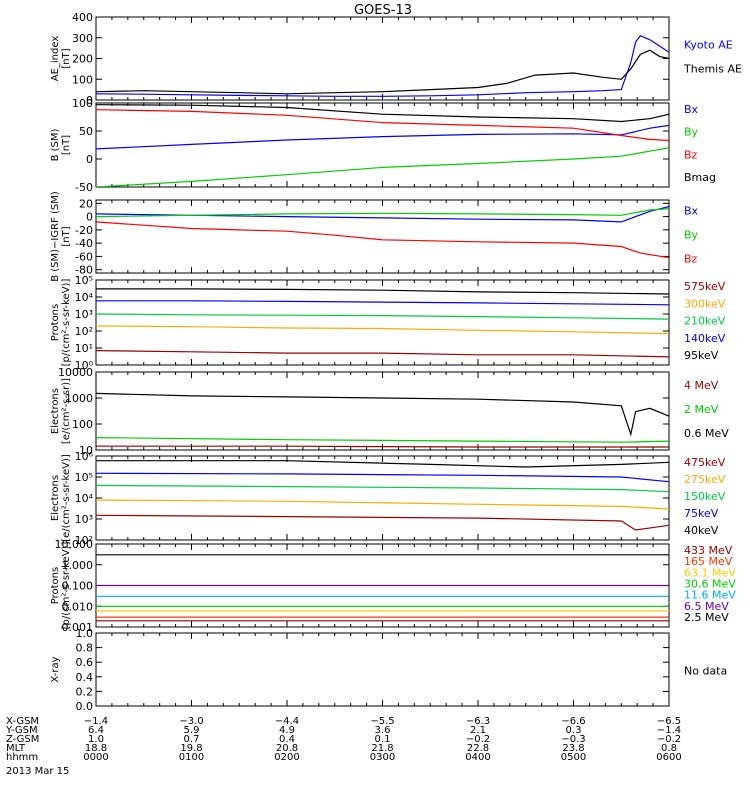 This screenshot has width=750, height=804. I want to click on y-tick-label: 300, so click(82, 38).